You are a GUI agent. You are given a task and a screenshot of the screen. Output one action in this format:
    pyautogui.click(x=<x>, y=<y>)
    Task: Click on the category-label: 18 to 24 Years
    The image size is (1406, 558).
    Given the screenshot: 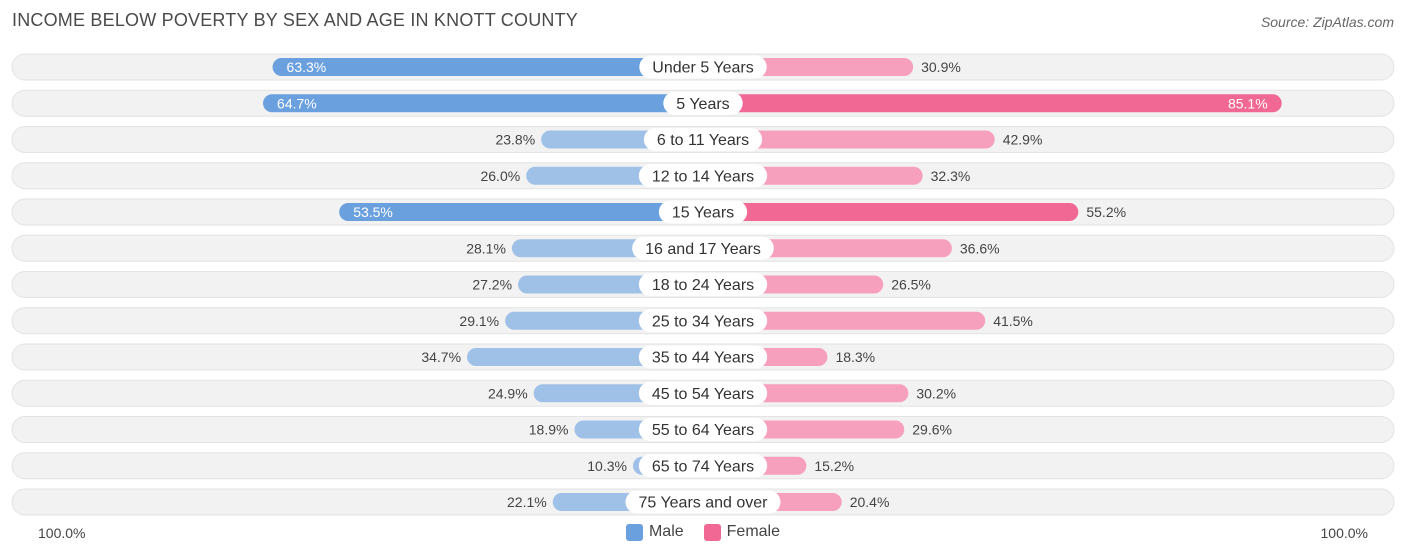 What is the action you would take?
    pyautogui.click(x=703, y=285)
    